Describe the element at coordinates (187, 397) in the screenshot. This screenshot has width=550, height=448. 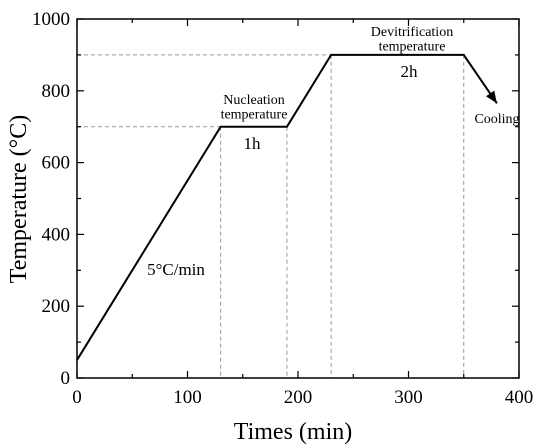
I see `x-tick-label: 100` at that location.